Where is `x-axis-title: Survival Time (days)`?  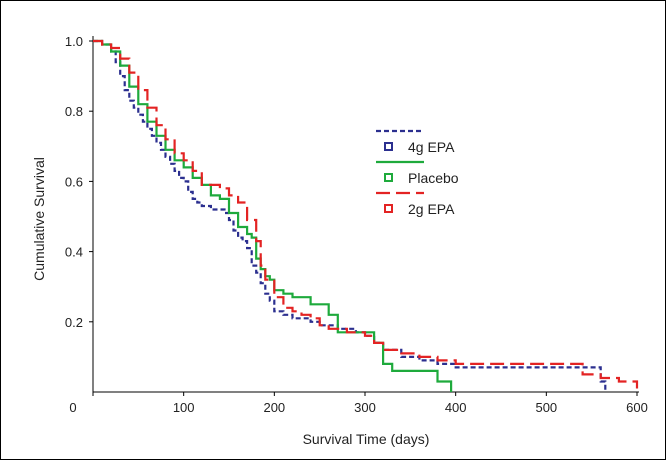 x-axis-title: Survival Time (days) is located at coordinates (366, 439).